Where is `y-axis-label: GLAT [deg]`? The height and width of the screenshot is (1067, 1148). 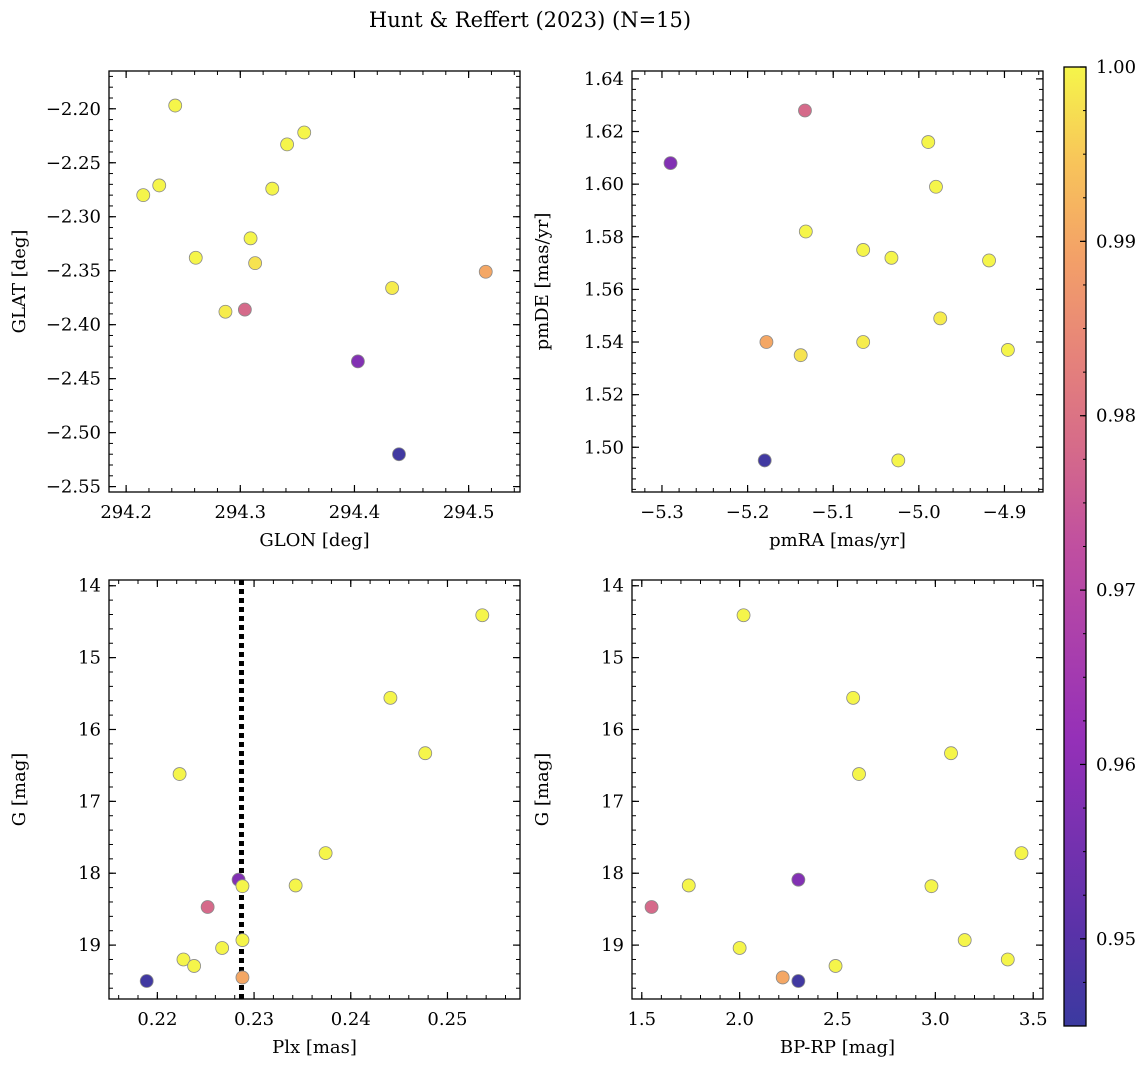
y-axis-label: GLAT [deg] is located at coordinates (19, 282).